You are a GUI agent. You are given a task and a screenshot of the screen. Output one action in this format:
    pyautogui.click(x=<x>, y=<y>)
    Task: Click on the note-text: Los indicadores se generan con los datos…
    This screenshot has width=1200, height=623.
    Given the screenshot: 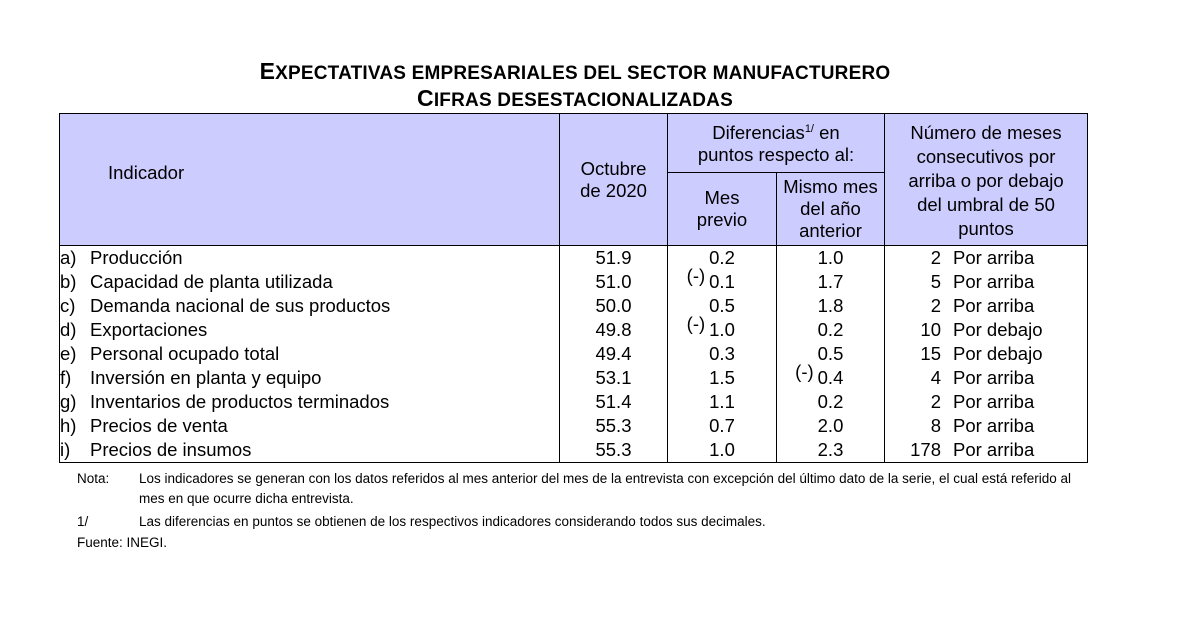 What is the action you would take?
    pyautogui.click(x=605, y=488)
    